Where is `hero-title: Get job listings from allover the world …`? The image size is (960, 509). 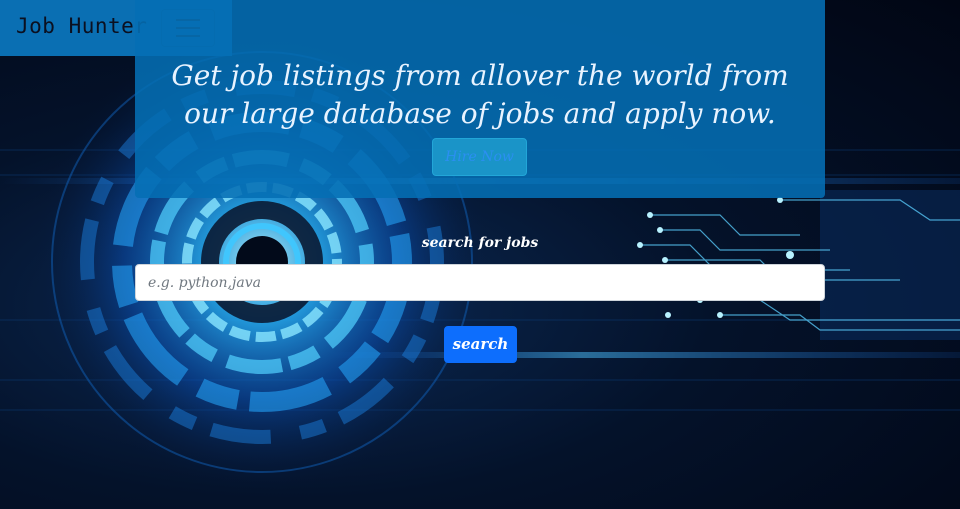
hero-title: Get job listings from allover the world … is located at coordinates (480, 95).